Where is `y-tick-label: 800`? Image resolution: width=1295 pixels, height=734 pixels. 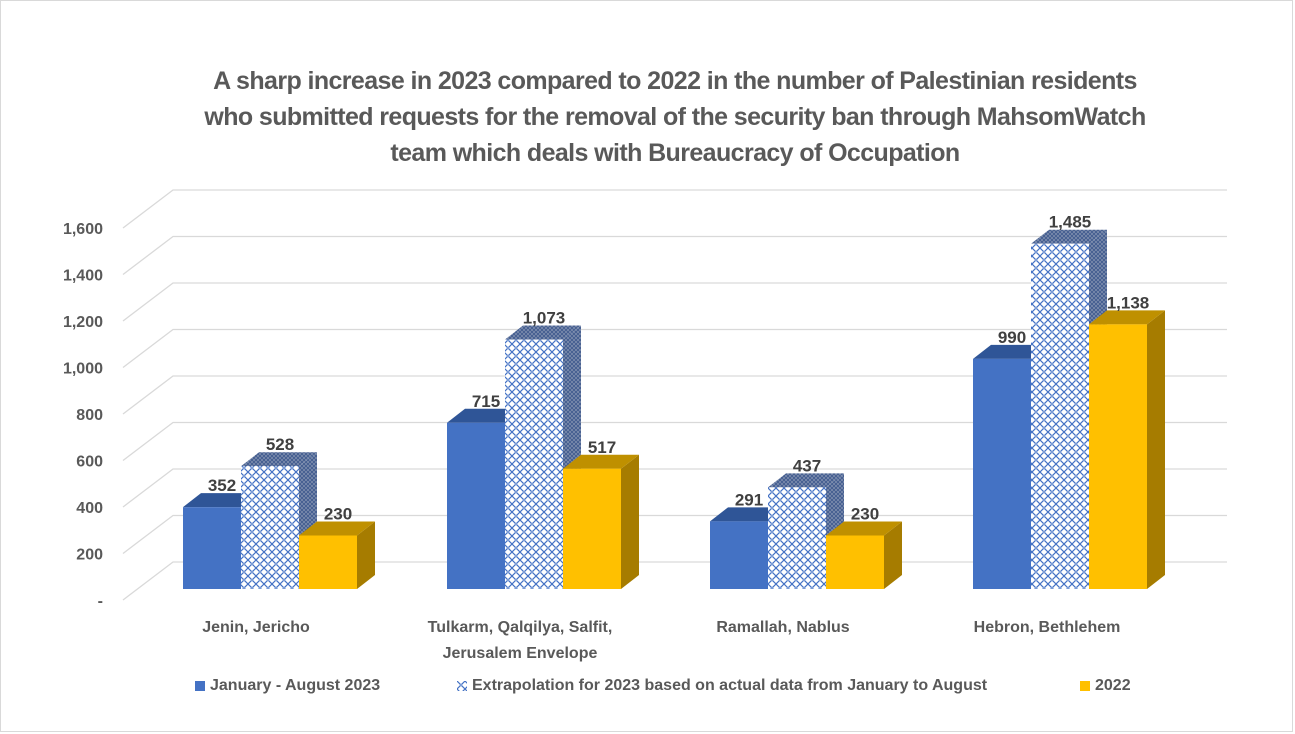 y-tick-label: 800 is located at coordinates (89, 415).